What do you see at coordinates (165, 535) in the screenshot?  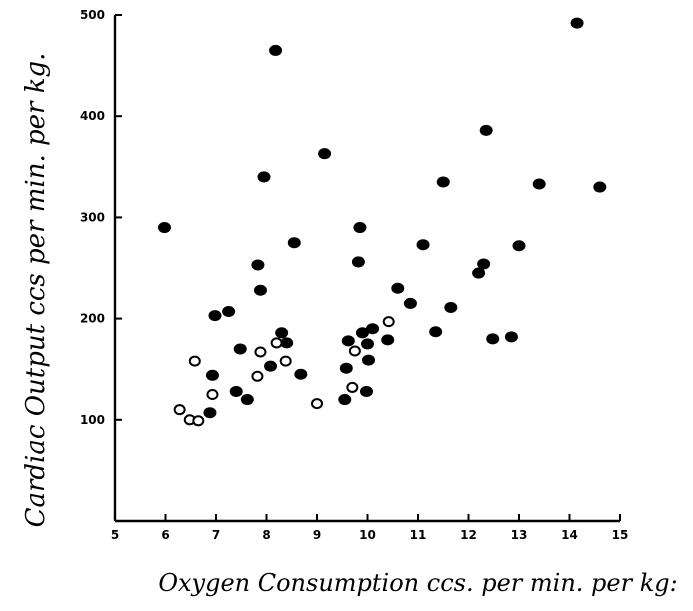 I see `x-tick-label-6: 6` at bounding box center [165, 535].